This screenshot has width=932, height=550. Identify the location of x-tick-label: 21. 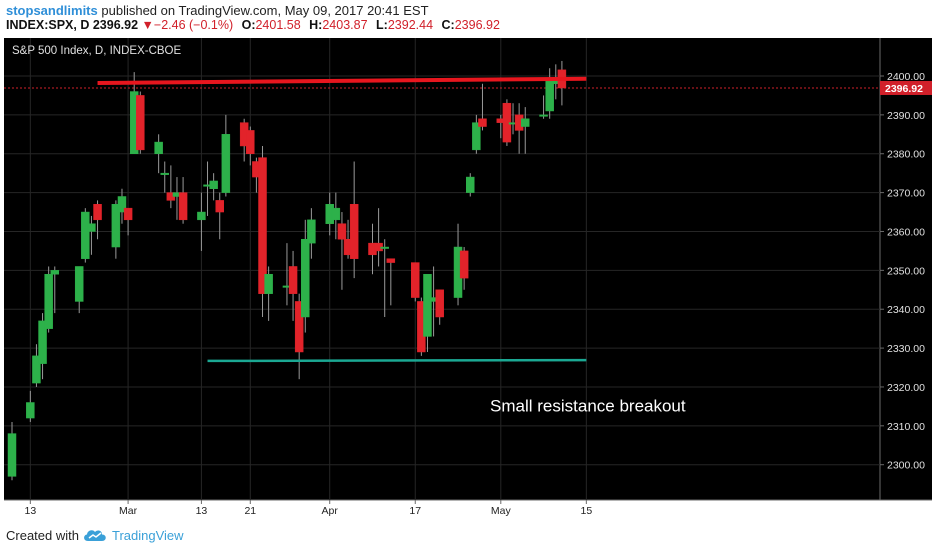
(250, 511).